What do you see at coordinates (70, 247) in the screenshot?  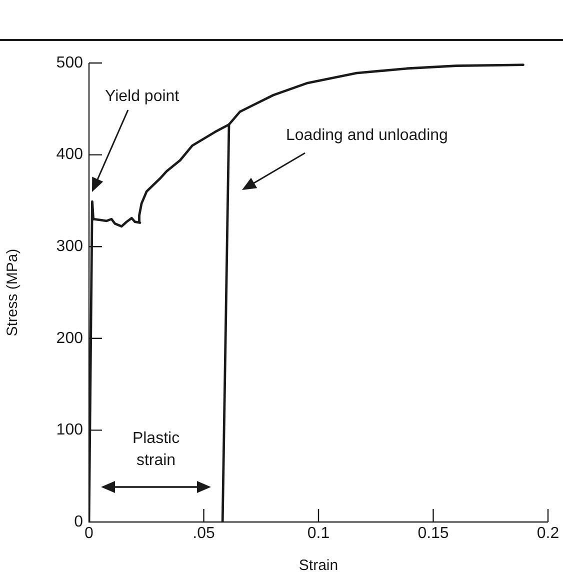 I see `y-tick-label: 300` at bounding box center [70, 247].